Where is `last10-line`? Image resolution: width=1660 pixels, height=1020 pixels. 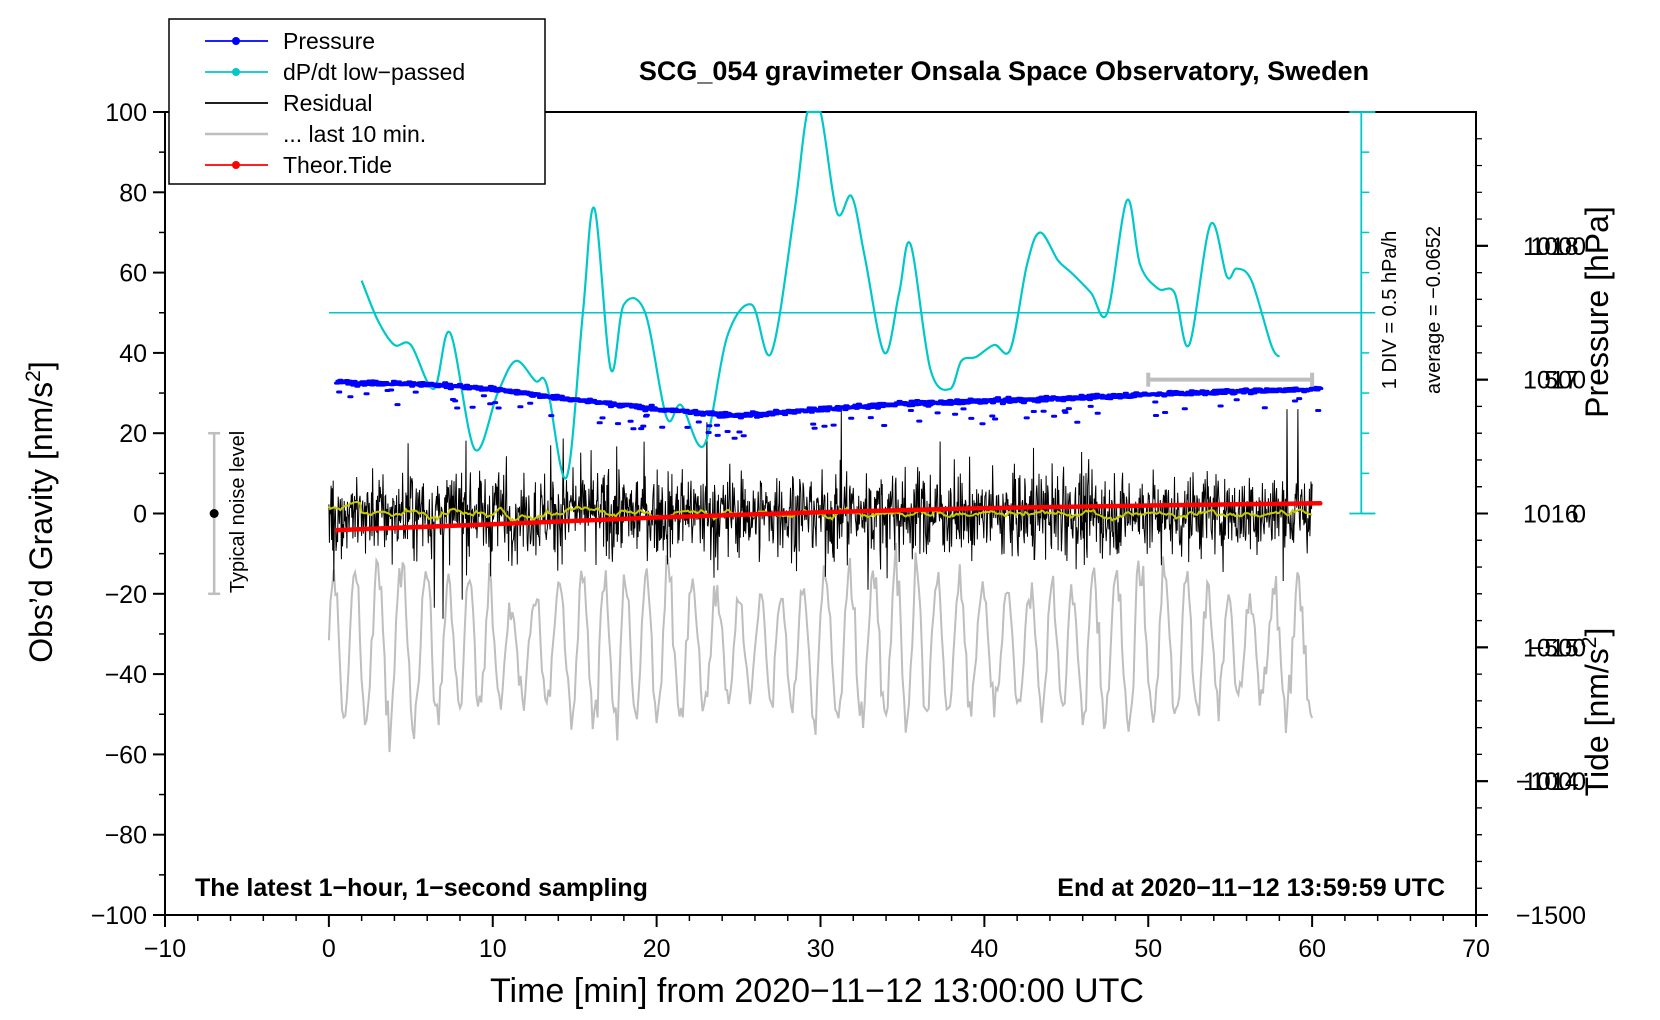
last10-line is located at coordinates (820, 647).